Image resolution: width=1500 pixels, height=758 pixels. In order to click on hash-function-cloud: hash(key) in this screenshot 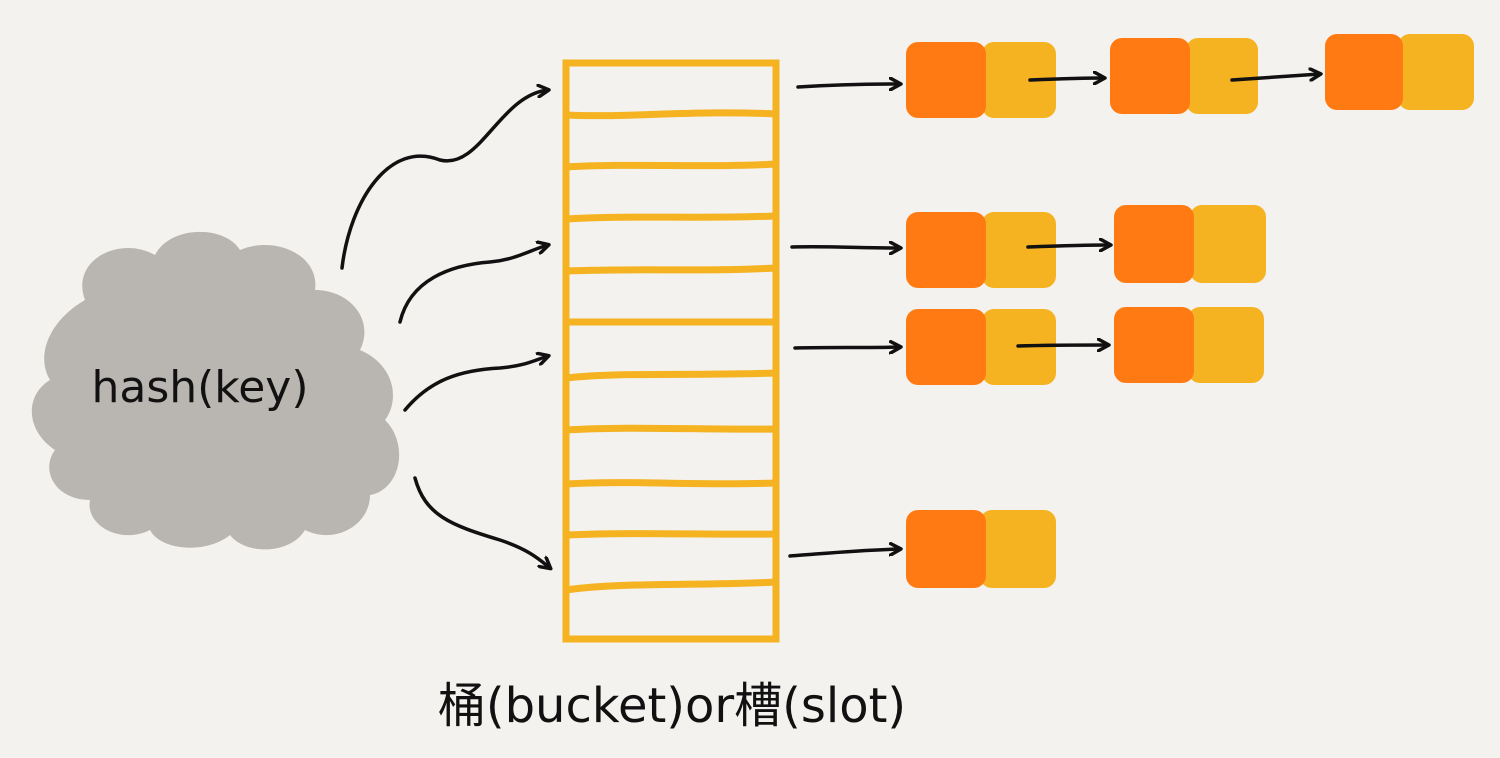, I will do `click(215, 390)`.